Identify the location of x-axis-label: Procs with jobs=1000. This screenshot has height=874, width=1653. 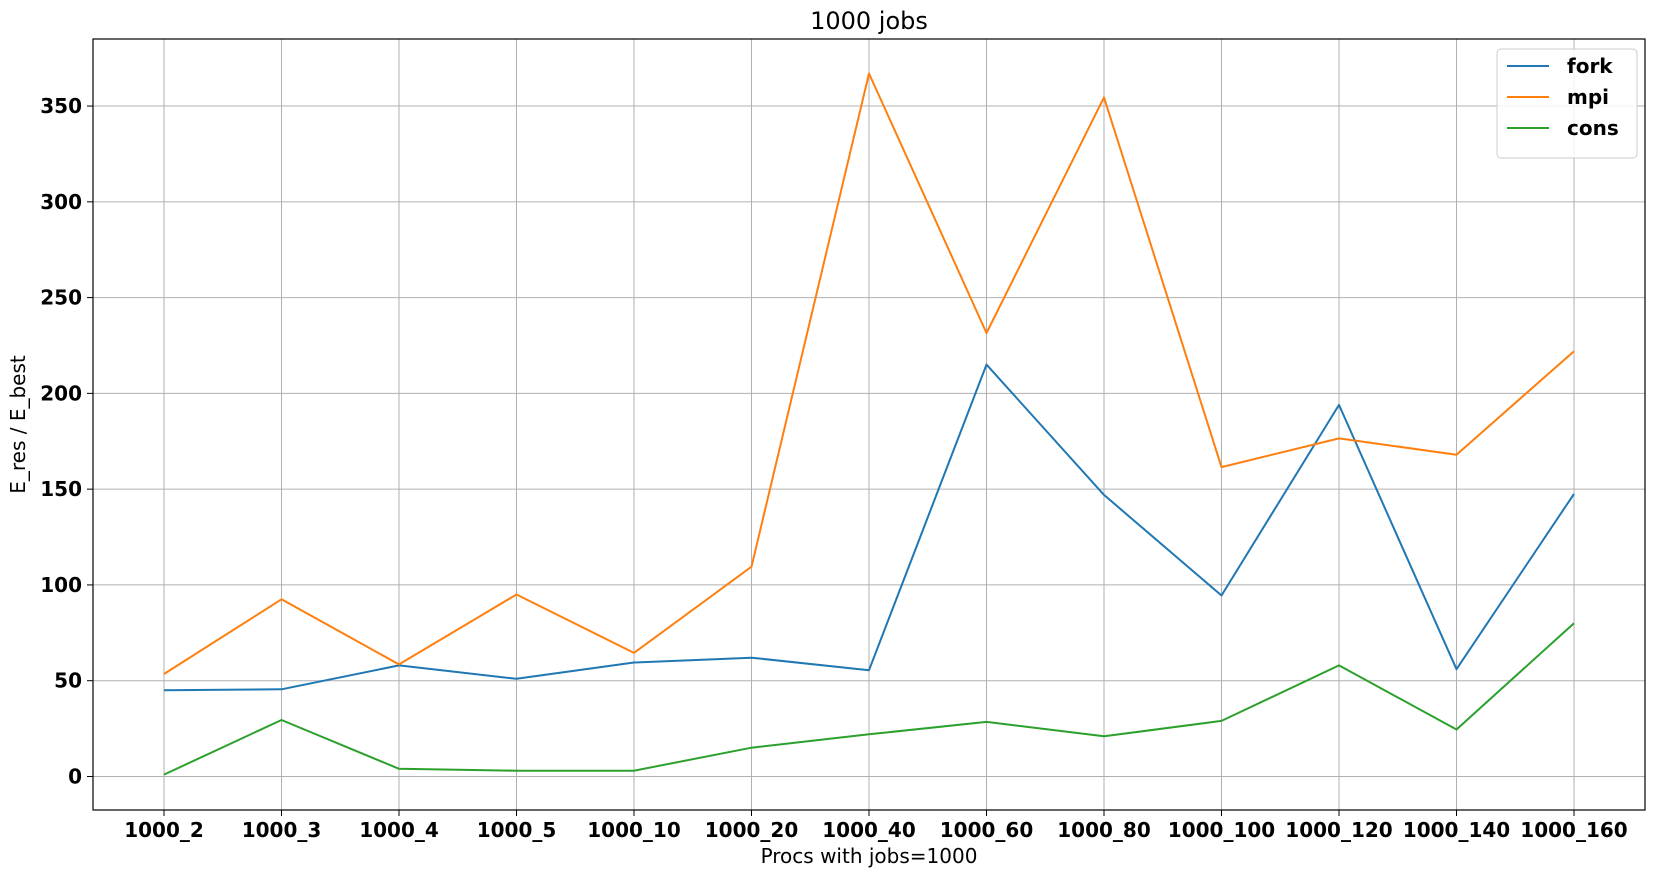
(869, 856).